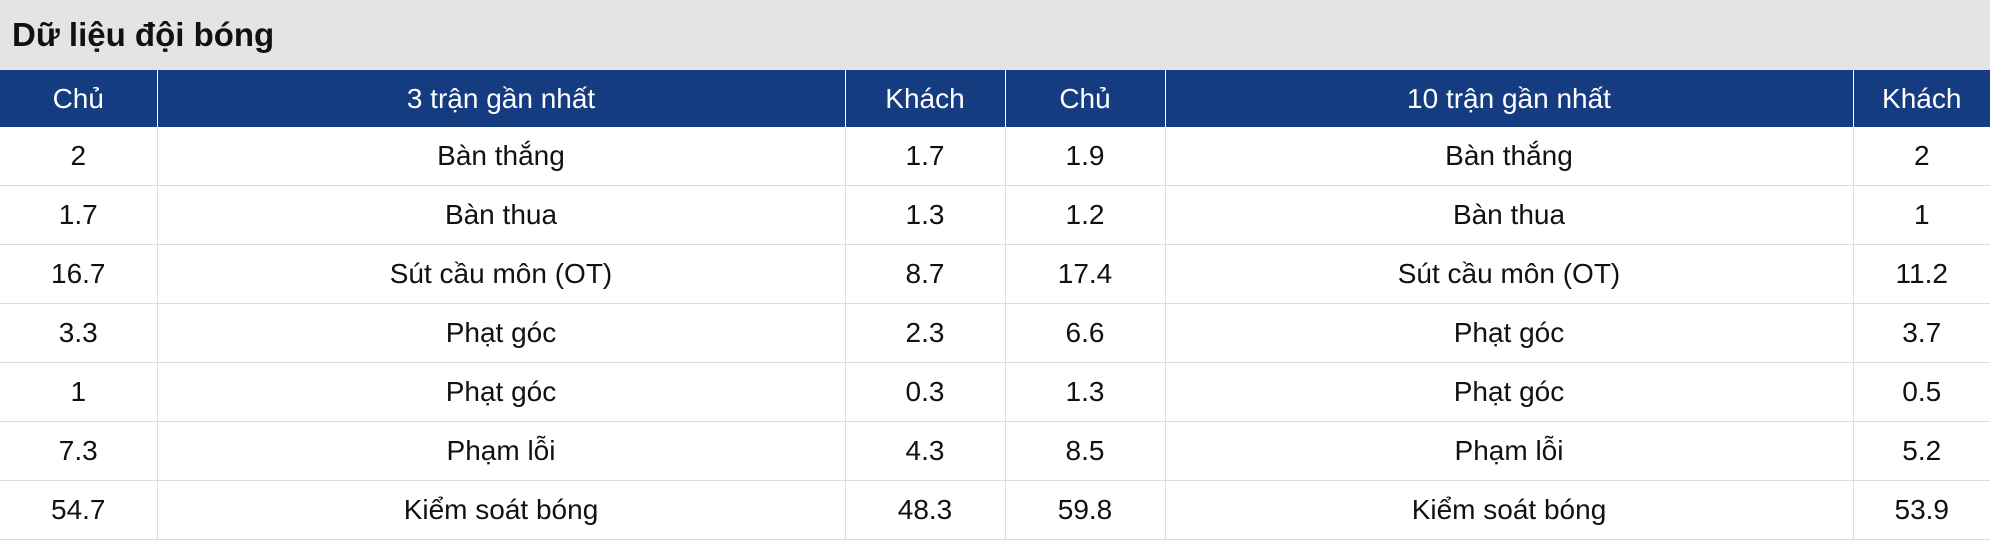  Describe the element at coordinates (1085, 156) in the screenshot. I see `table-cell: 1.9` at that location.